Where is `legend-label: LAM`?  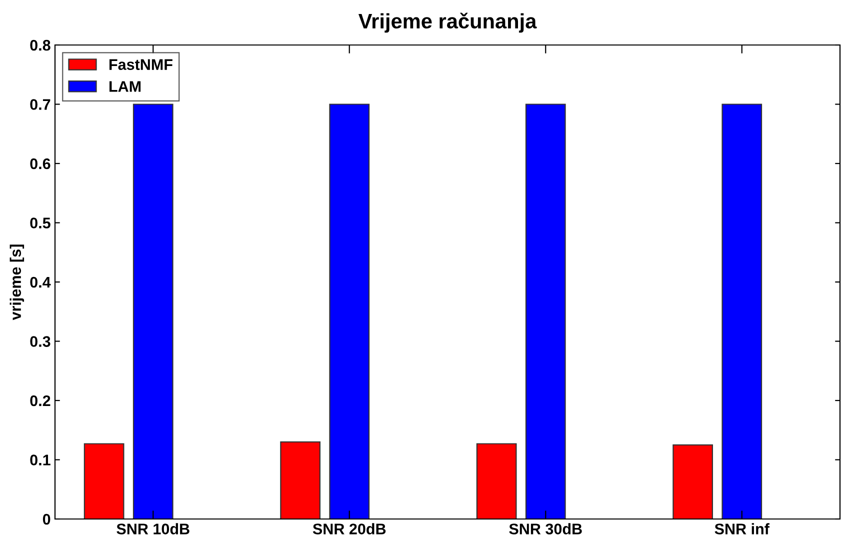 legend-label: LAM is located at coordinates (125, 86).